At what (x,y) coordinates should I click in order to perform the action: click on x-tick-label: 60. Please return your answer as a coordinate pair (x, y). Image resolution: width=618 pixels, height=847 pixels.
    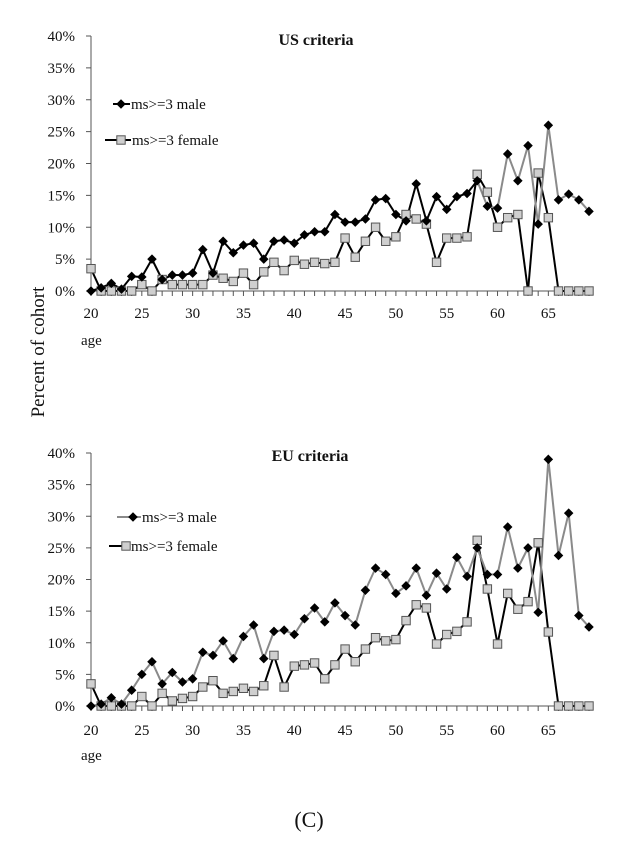
    Looking at the image, I should click on (497, 314).